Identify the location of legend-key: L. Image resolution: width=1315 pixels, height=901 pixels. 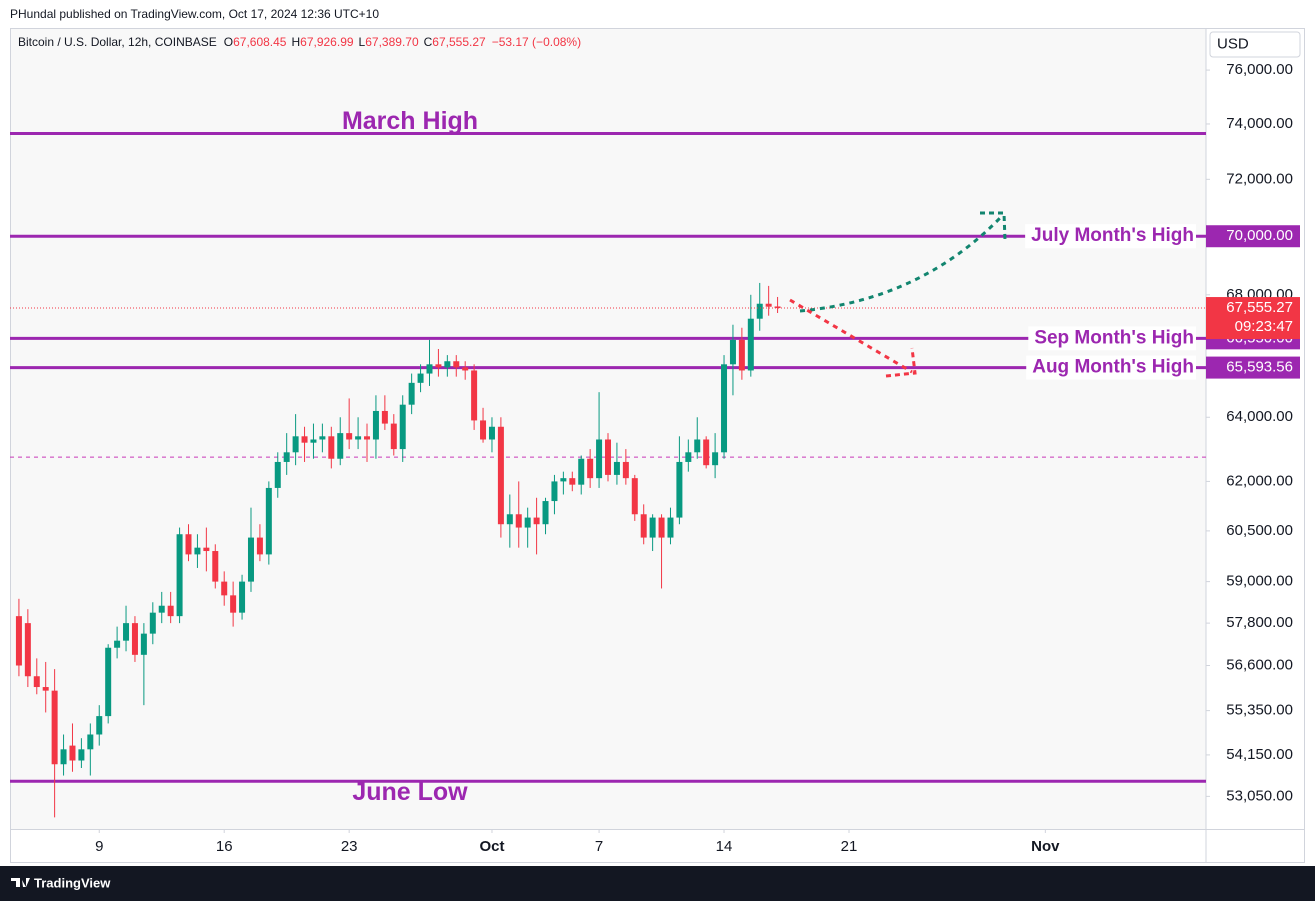
(362, 42).